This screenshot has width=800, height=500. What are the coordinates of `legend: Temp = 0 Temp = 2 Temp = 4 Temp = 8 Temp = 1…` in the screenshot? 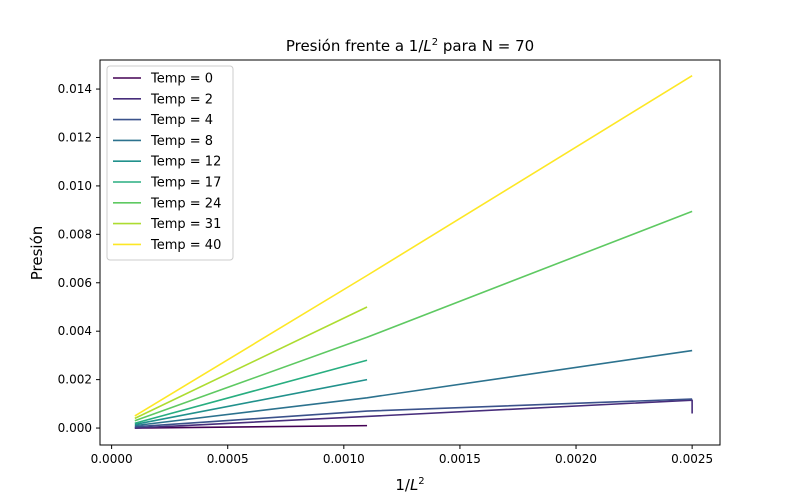 It's located at (170, 163).